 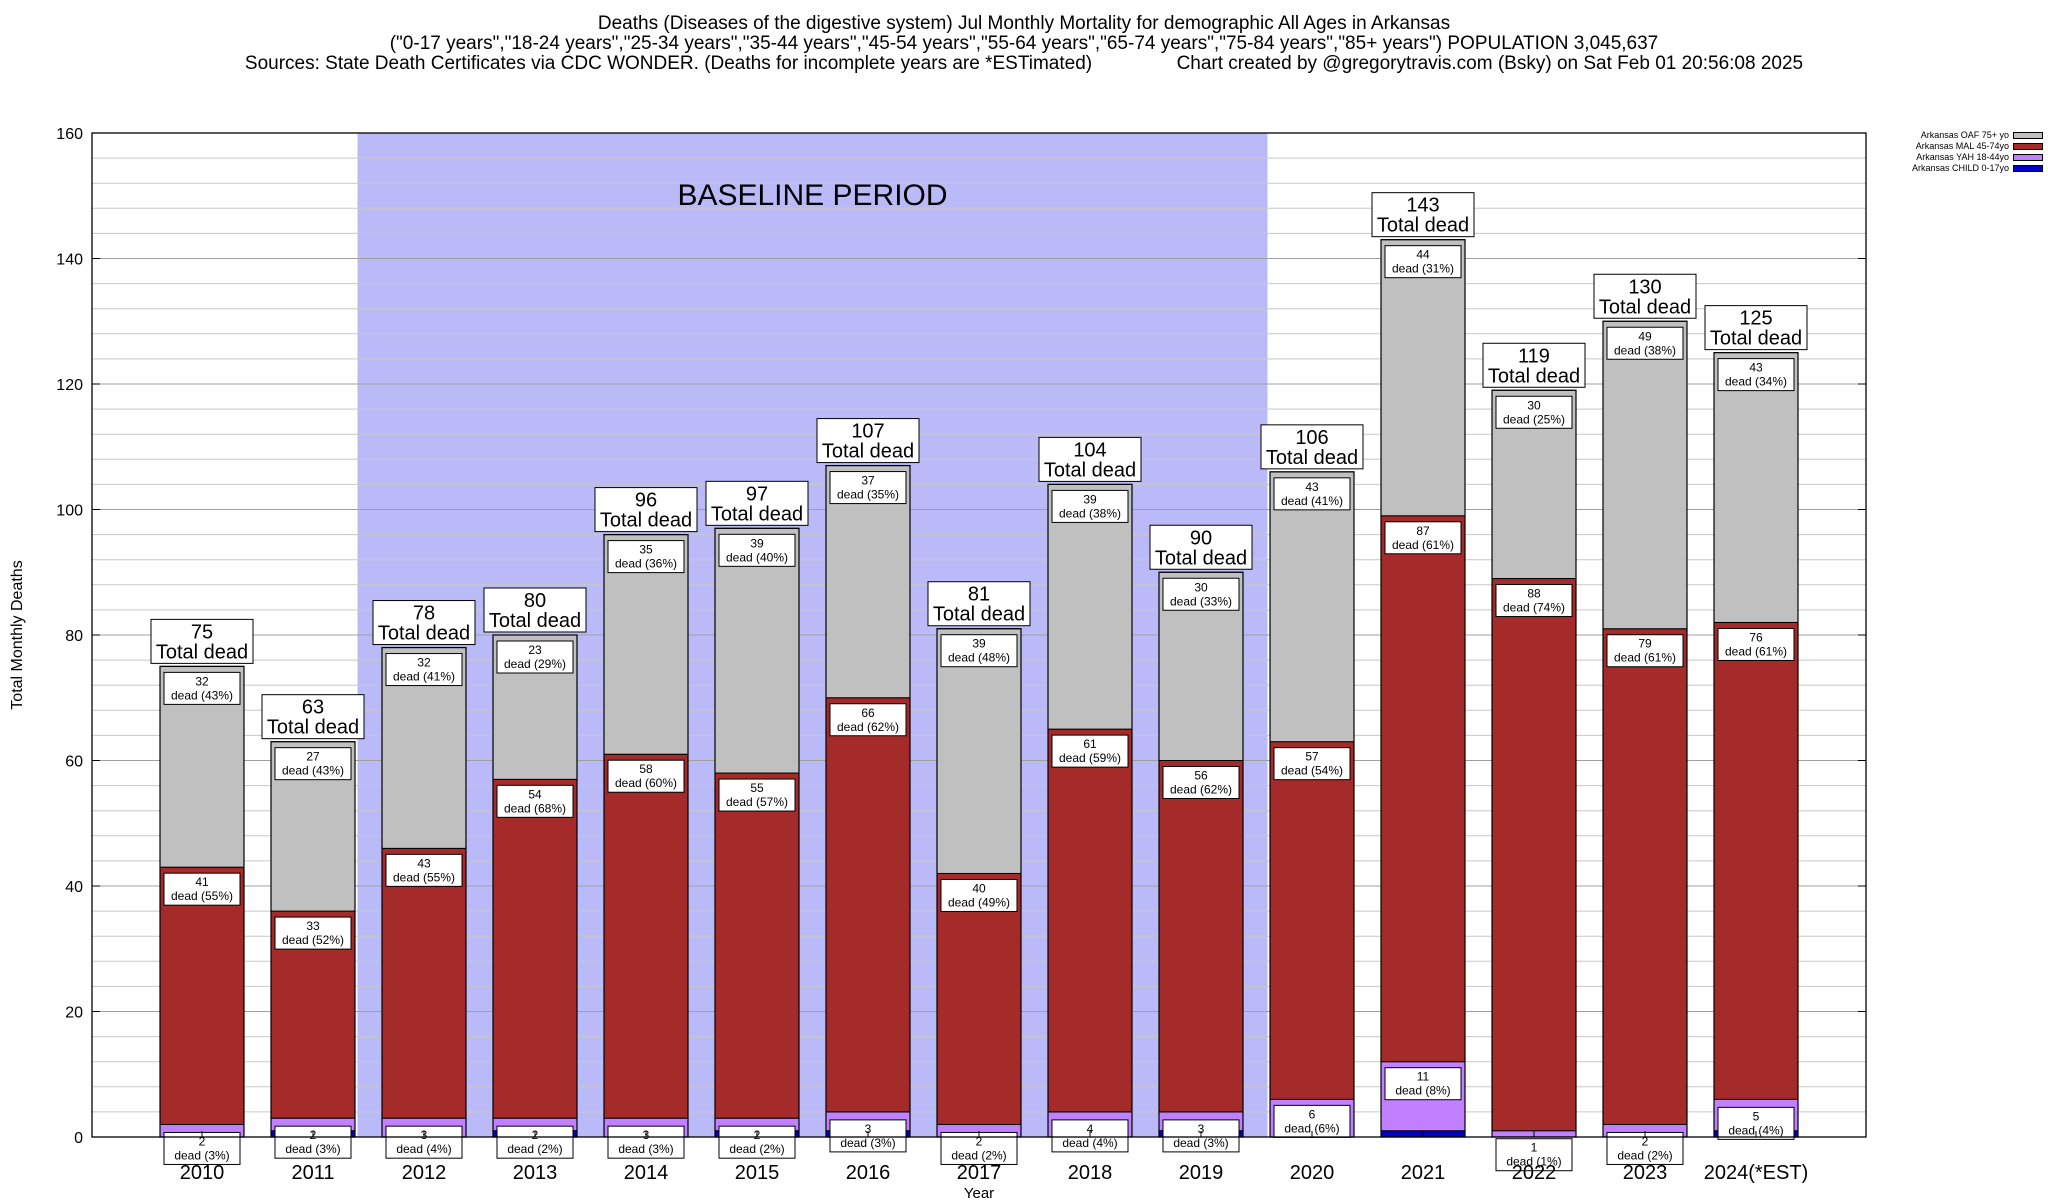 I want to click on total-value-label: 119, so click(x=1534, y=356).